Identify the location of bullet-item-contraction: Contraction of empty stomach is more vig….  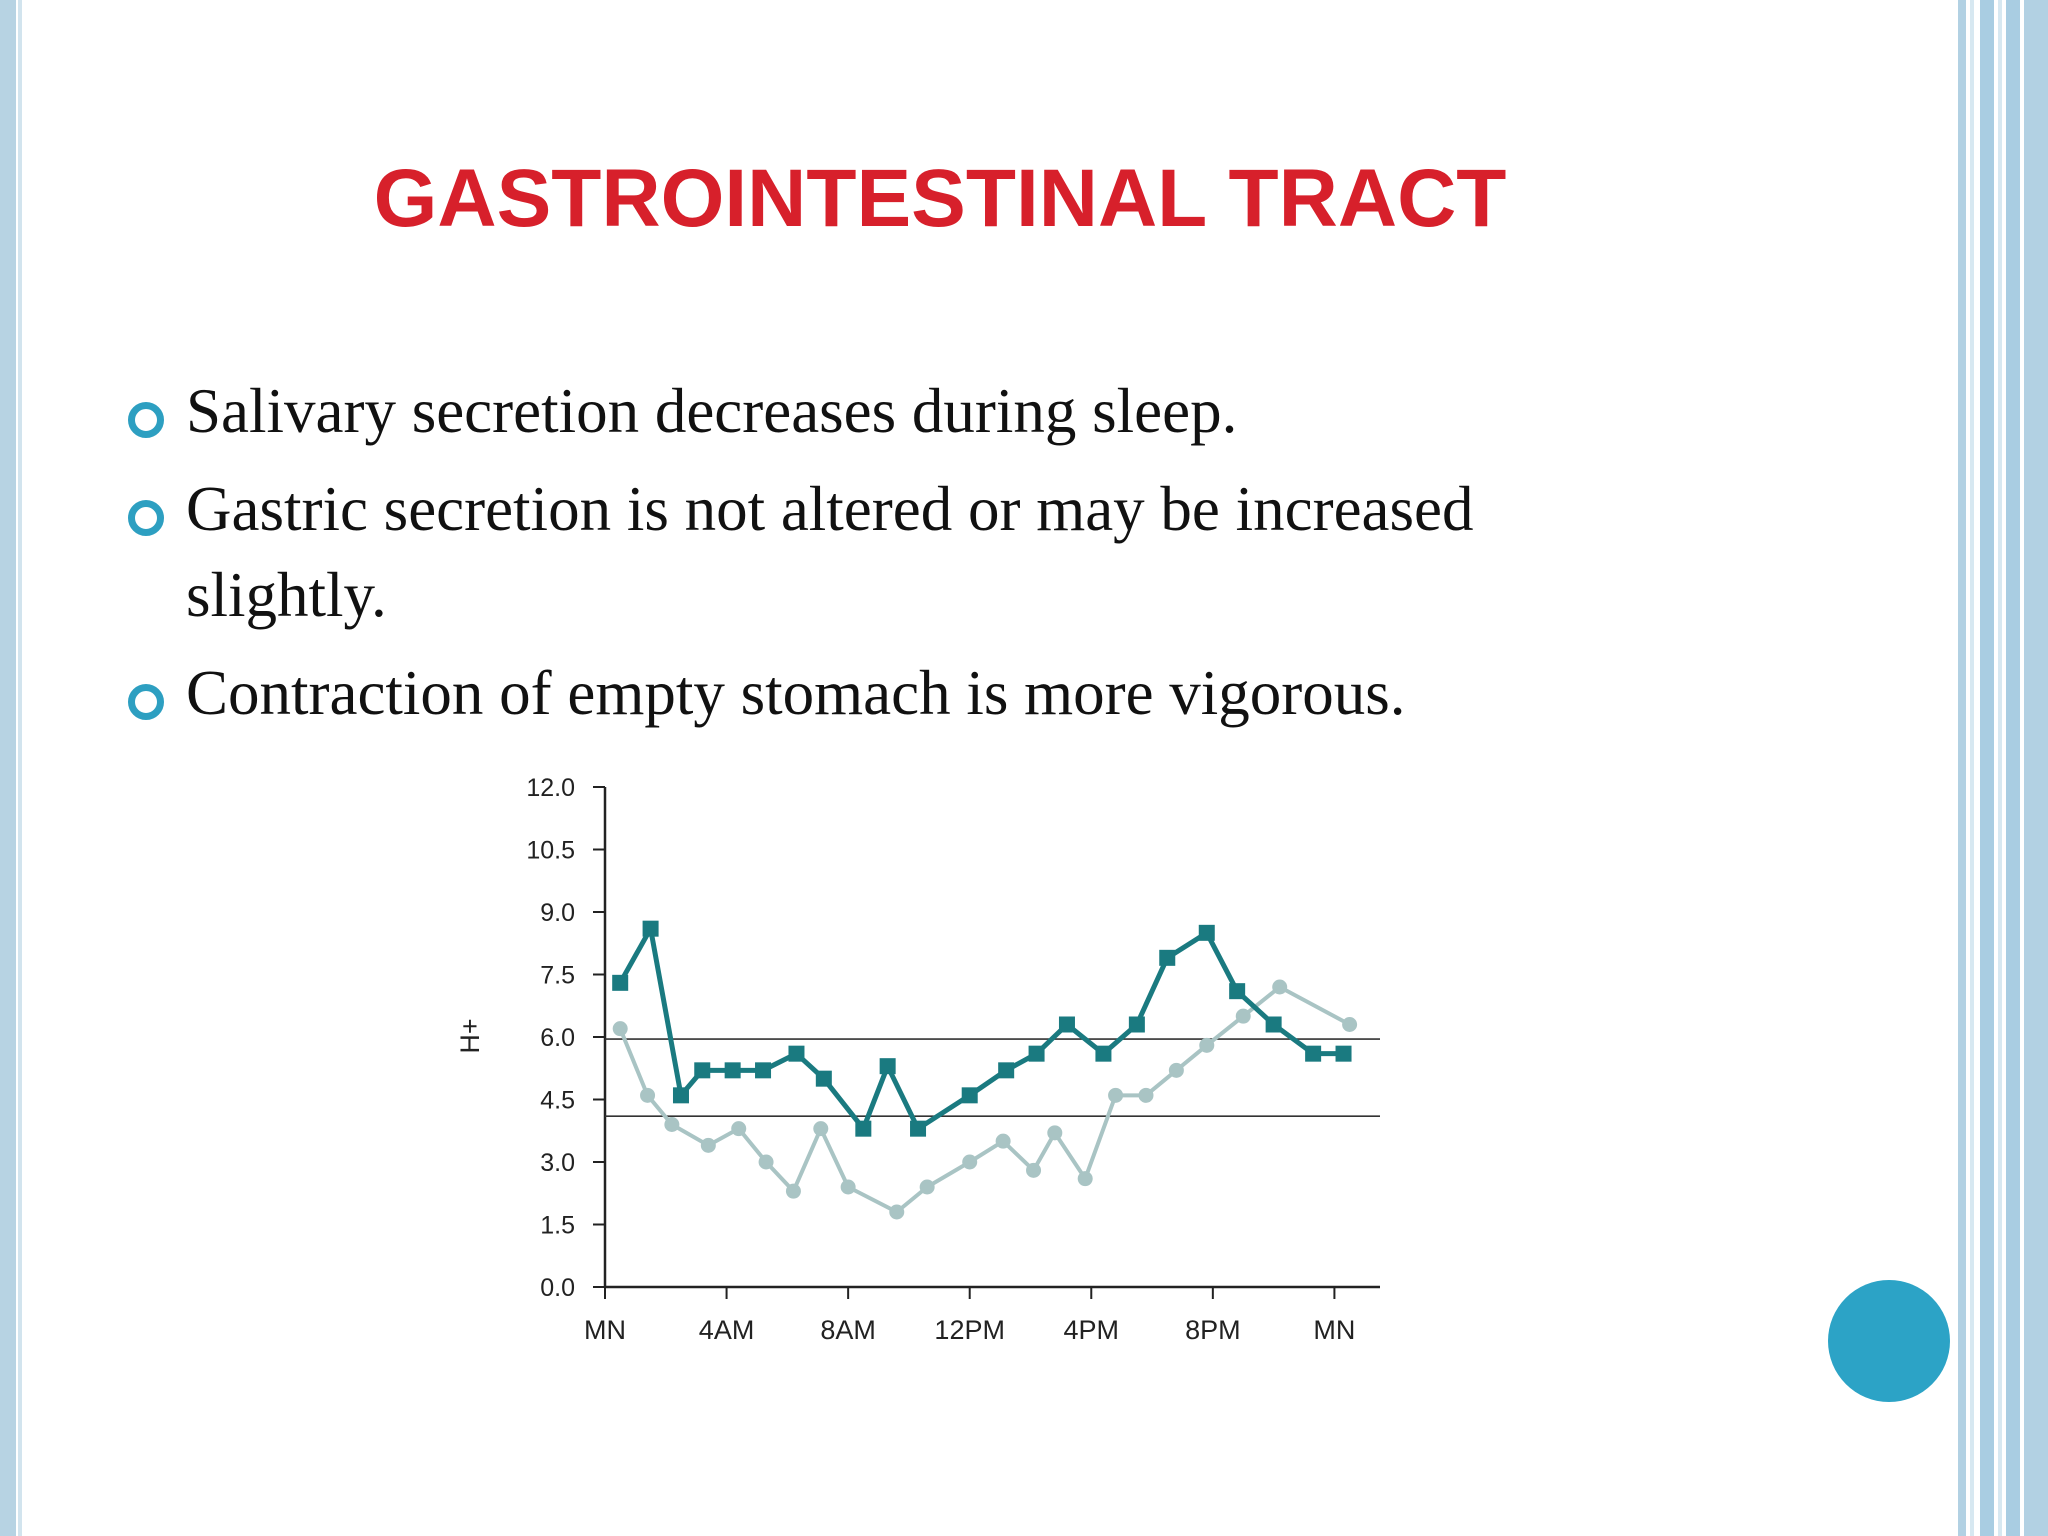
(796, 693).